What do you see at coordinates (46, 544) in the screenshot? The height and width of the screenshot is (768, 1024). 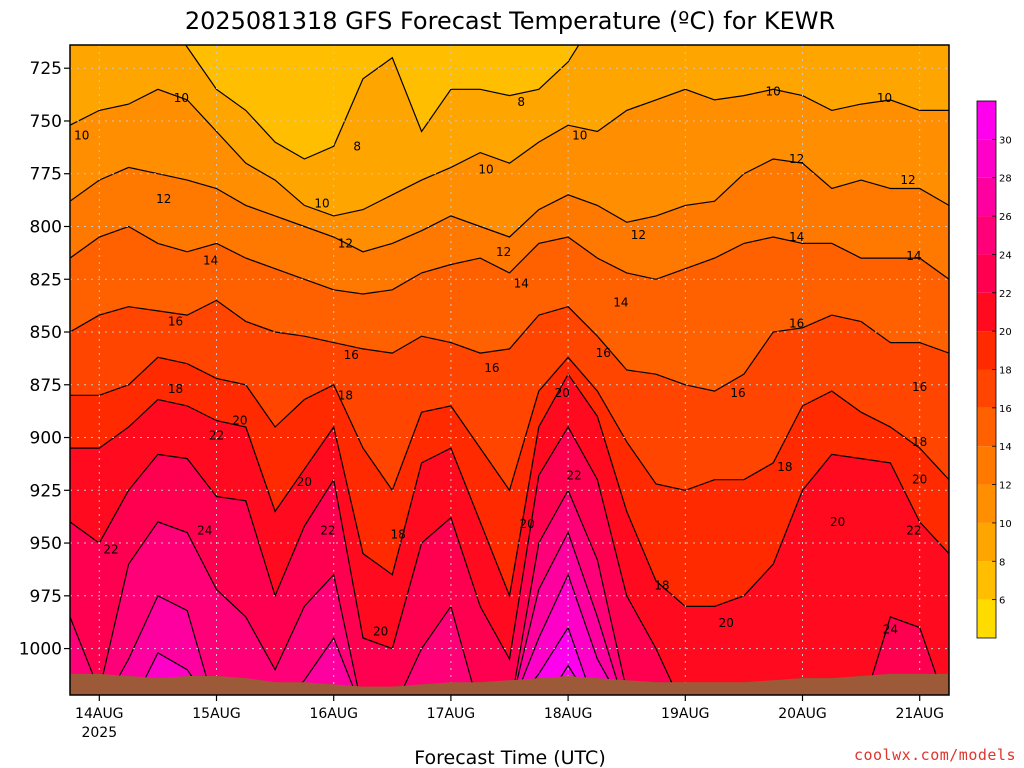 I see `y-tick-label: 950` at bounding box center [46, 544].